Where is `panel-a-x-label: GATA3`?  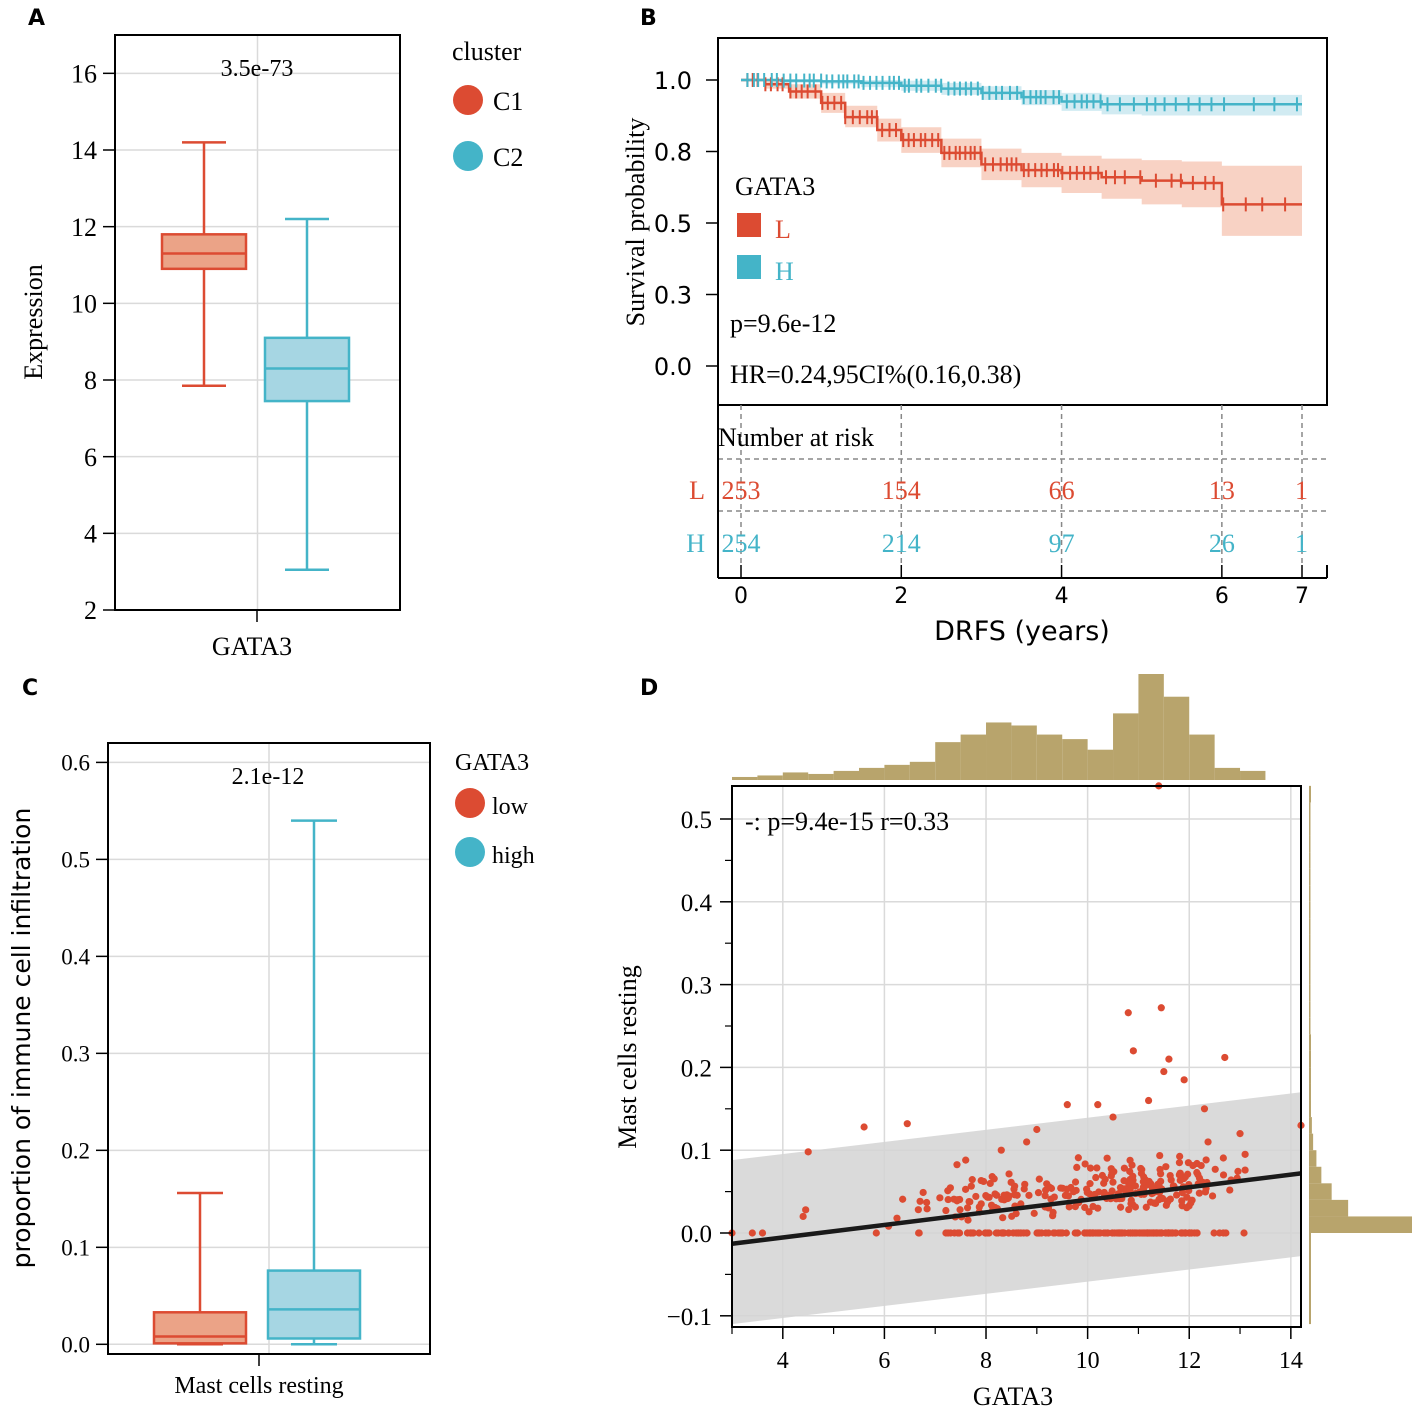
panel-a-x-label: GATA3 is located at coordinates (252, 646).